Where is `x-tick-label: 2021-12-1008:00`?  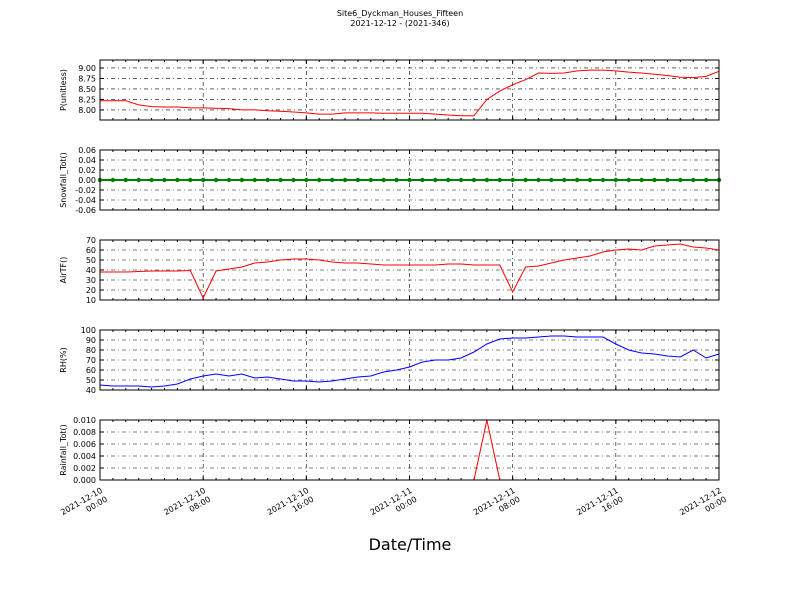 x-tick-label: 2021-12-1008:00 is located at coordinates (187, 506).